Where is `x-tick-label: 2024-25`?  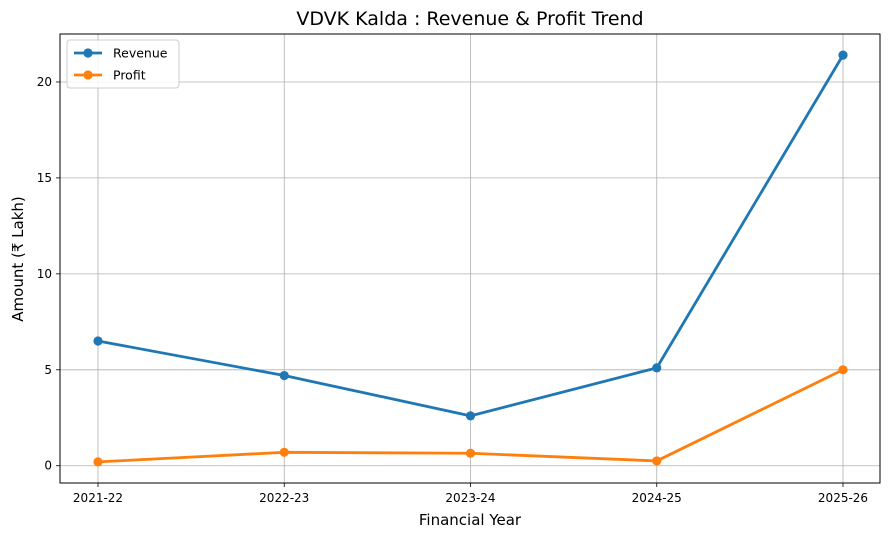
x-tick-label: 2024-25 is located at coordinates (657, 498).